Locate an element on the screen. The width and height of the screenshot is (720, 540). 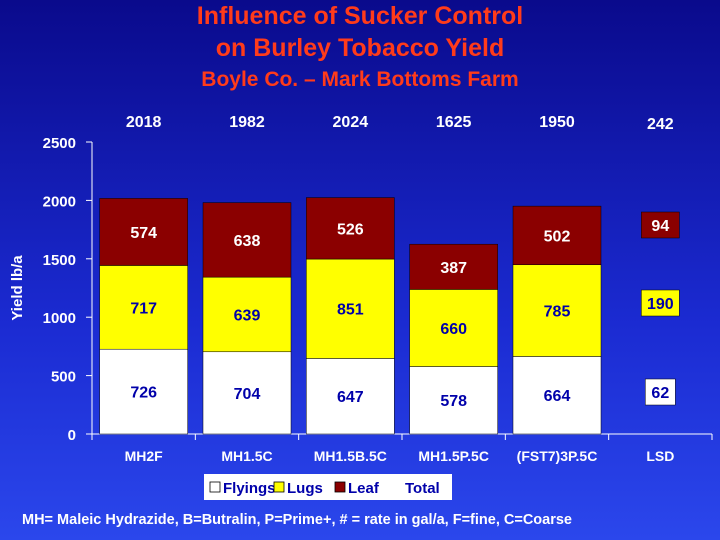
bar-lugs-MH1.5C is located at coordinates (247, 314).